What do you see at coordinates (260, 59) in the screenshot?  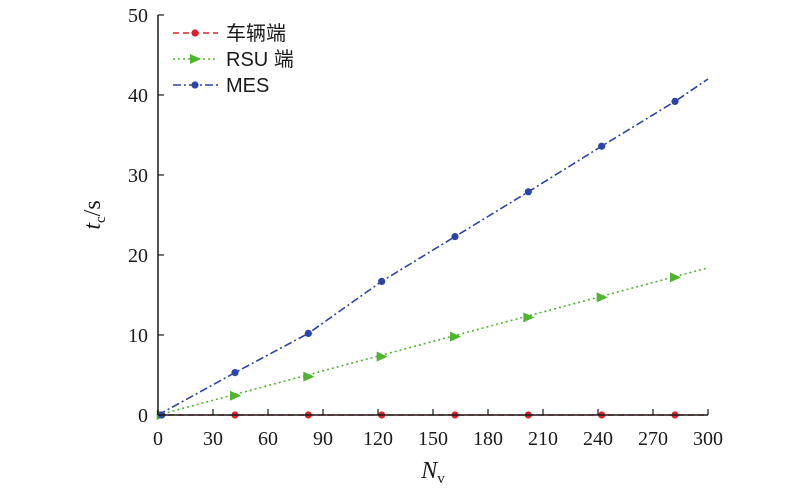 I see `legend-label: RSU 端` at bounding box center [260, 59].